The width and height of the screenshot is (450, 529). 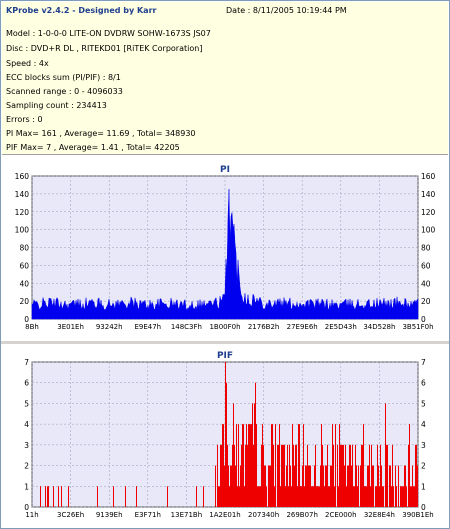 I want to click on x-tick-label: 2E5D43h, so click(x=341, y=327).